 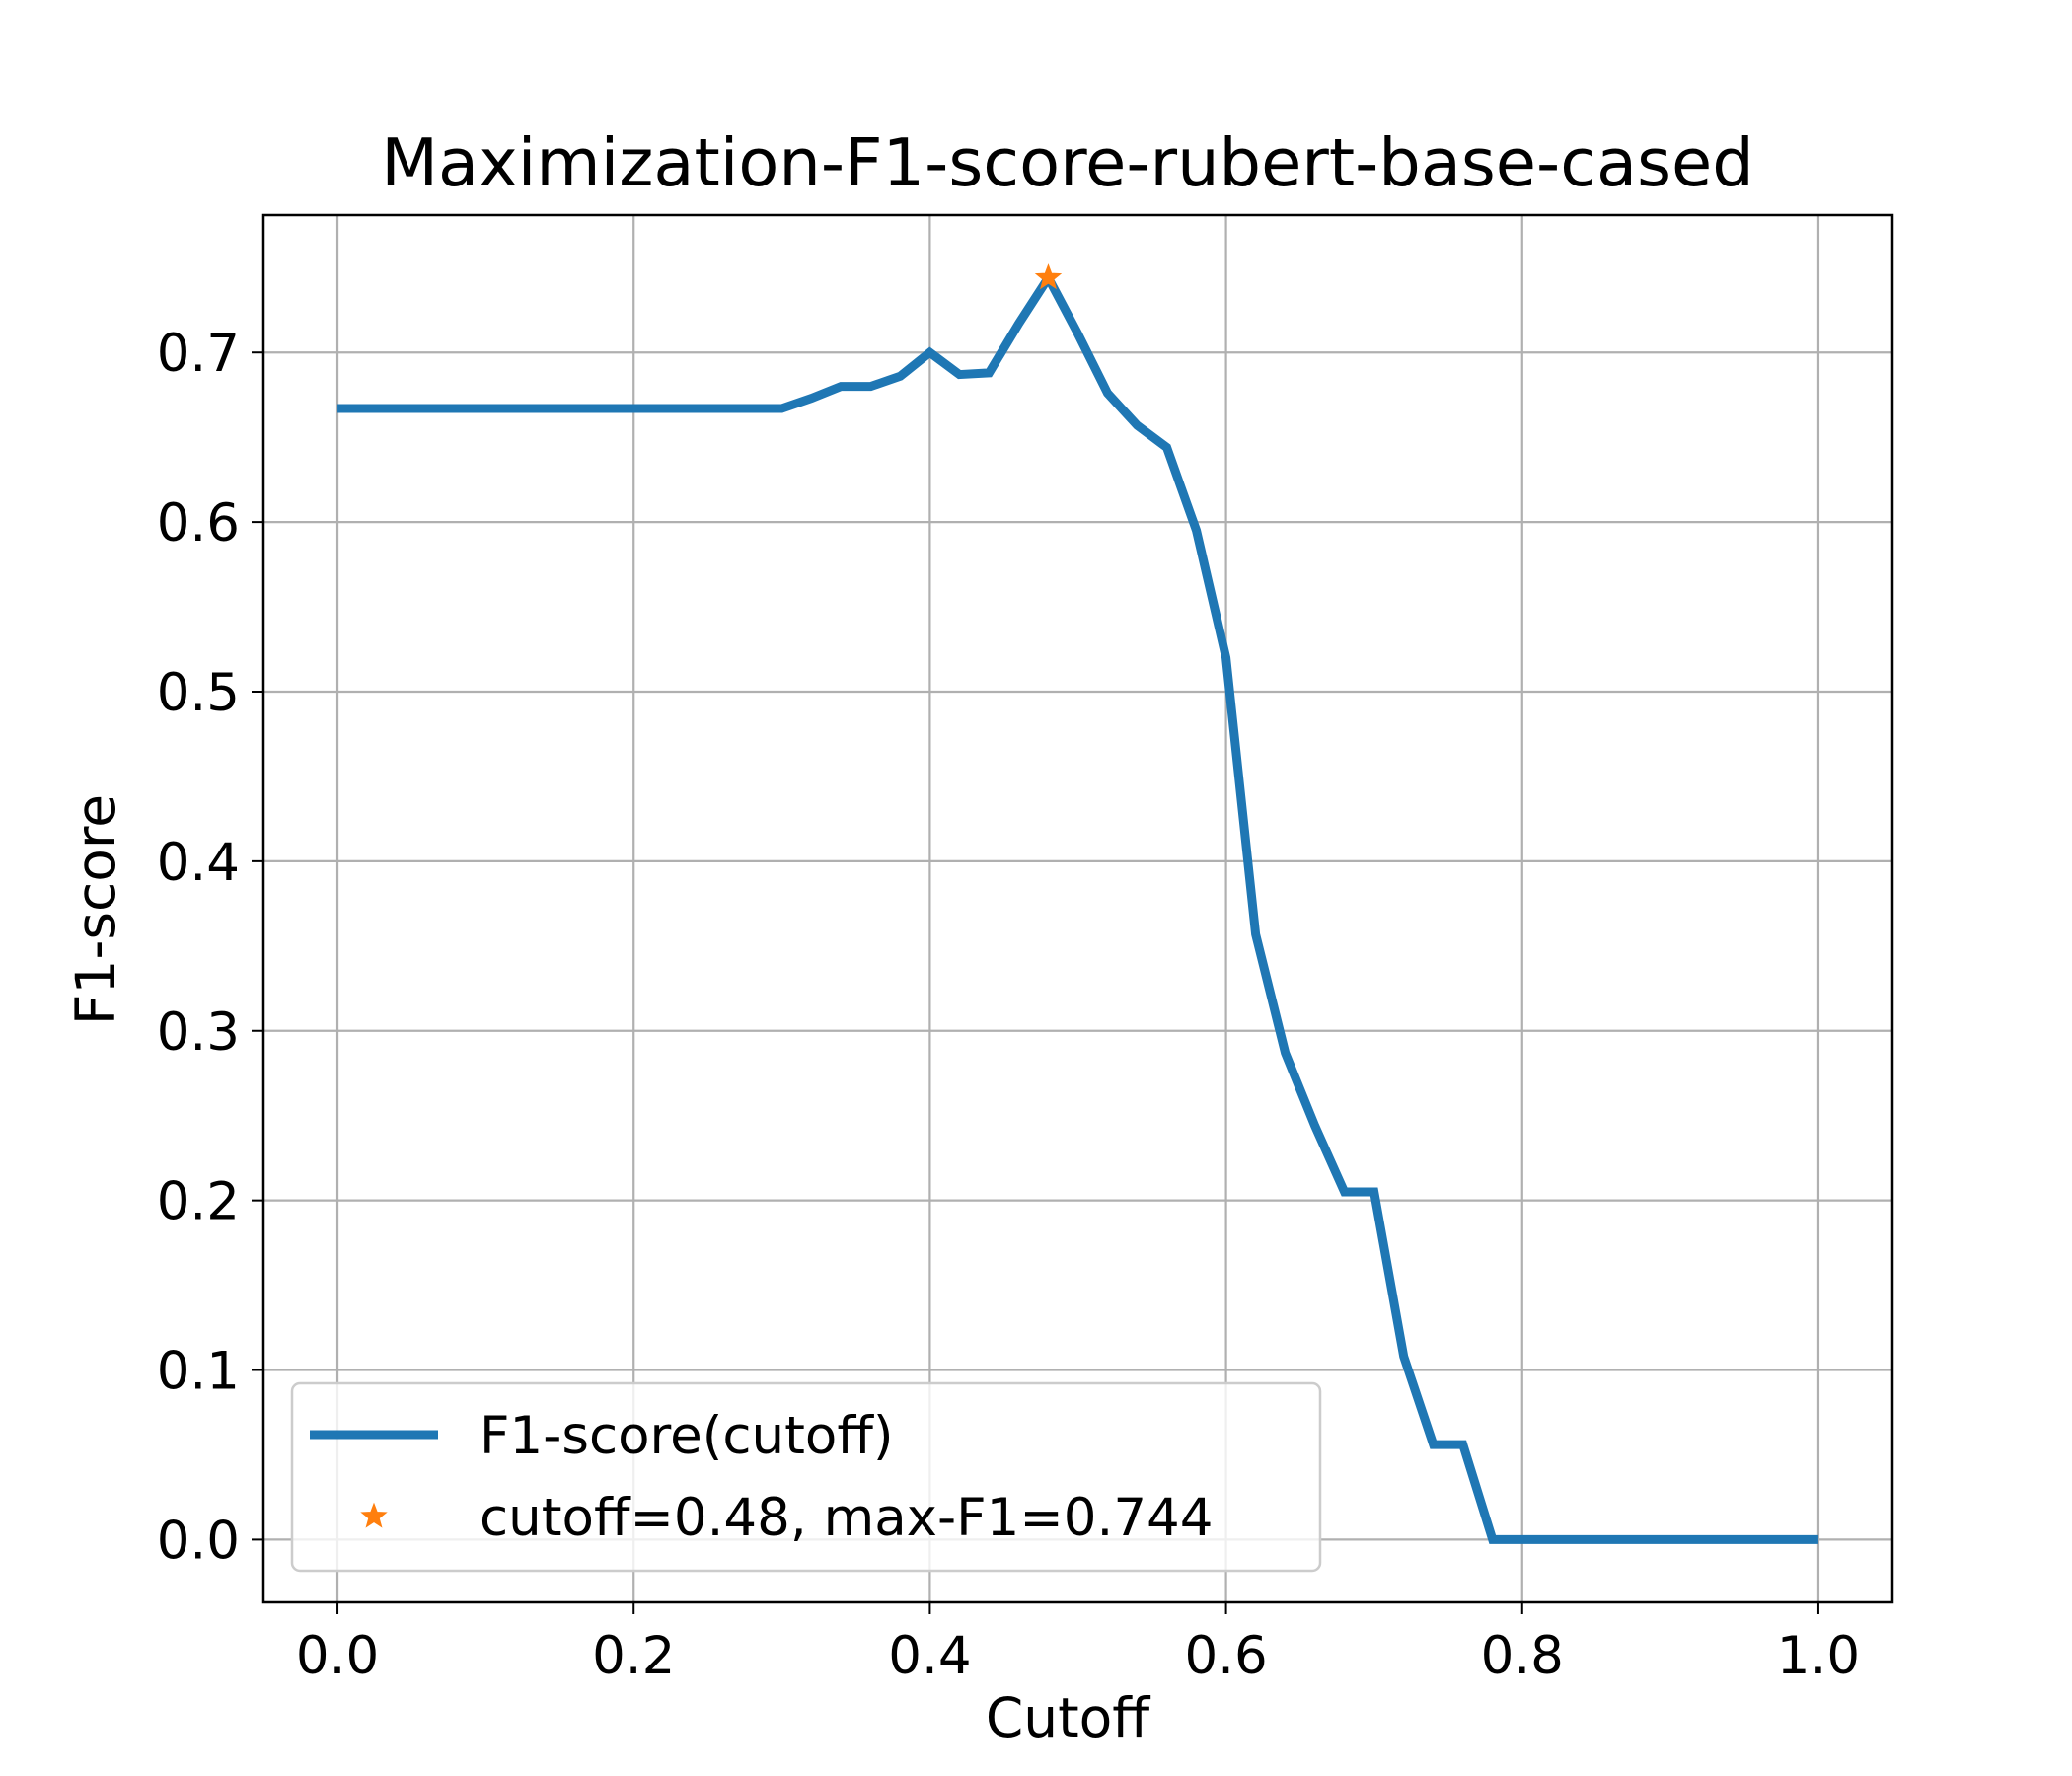 What do you see at coordinates (199, 354) in the screenshot?
I see `y-tick-label: 0.7` at bounding box center [199, 354].